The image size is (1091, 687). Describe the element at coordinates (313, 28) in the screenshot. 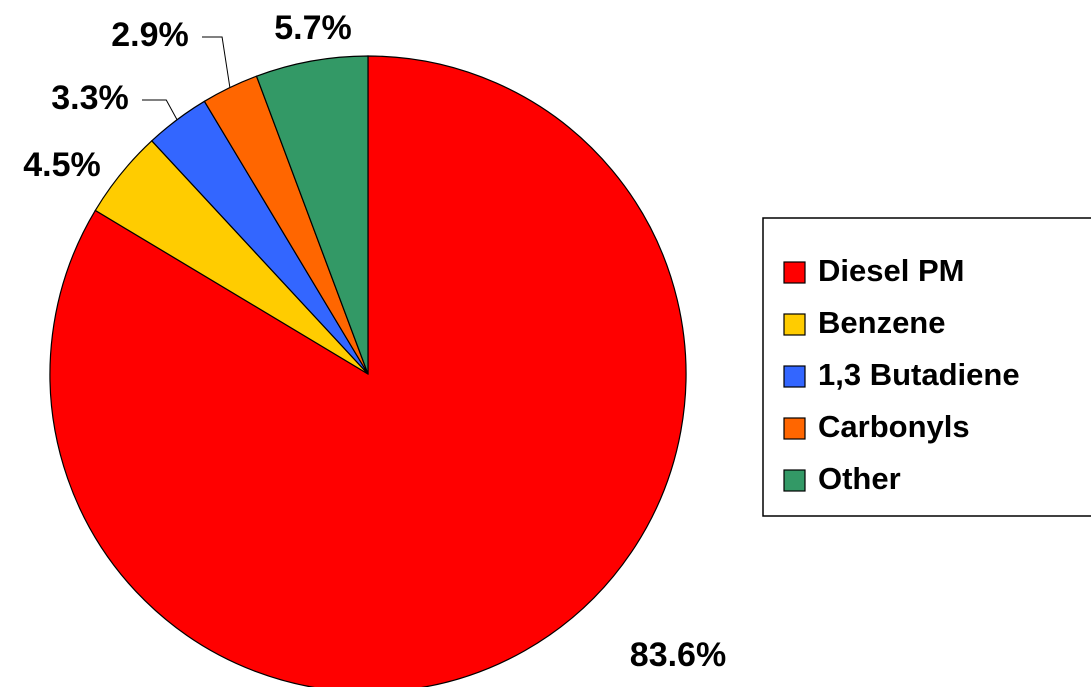

I see `value-label: 5.7%` at that location.